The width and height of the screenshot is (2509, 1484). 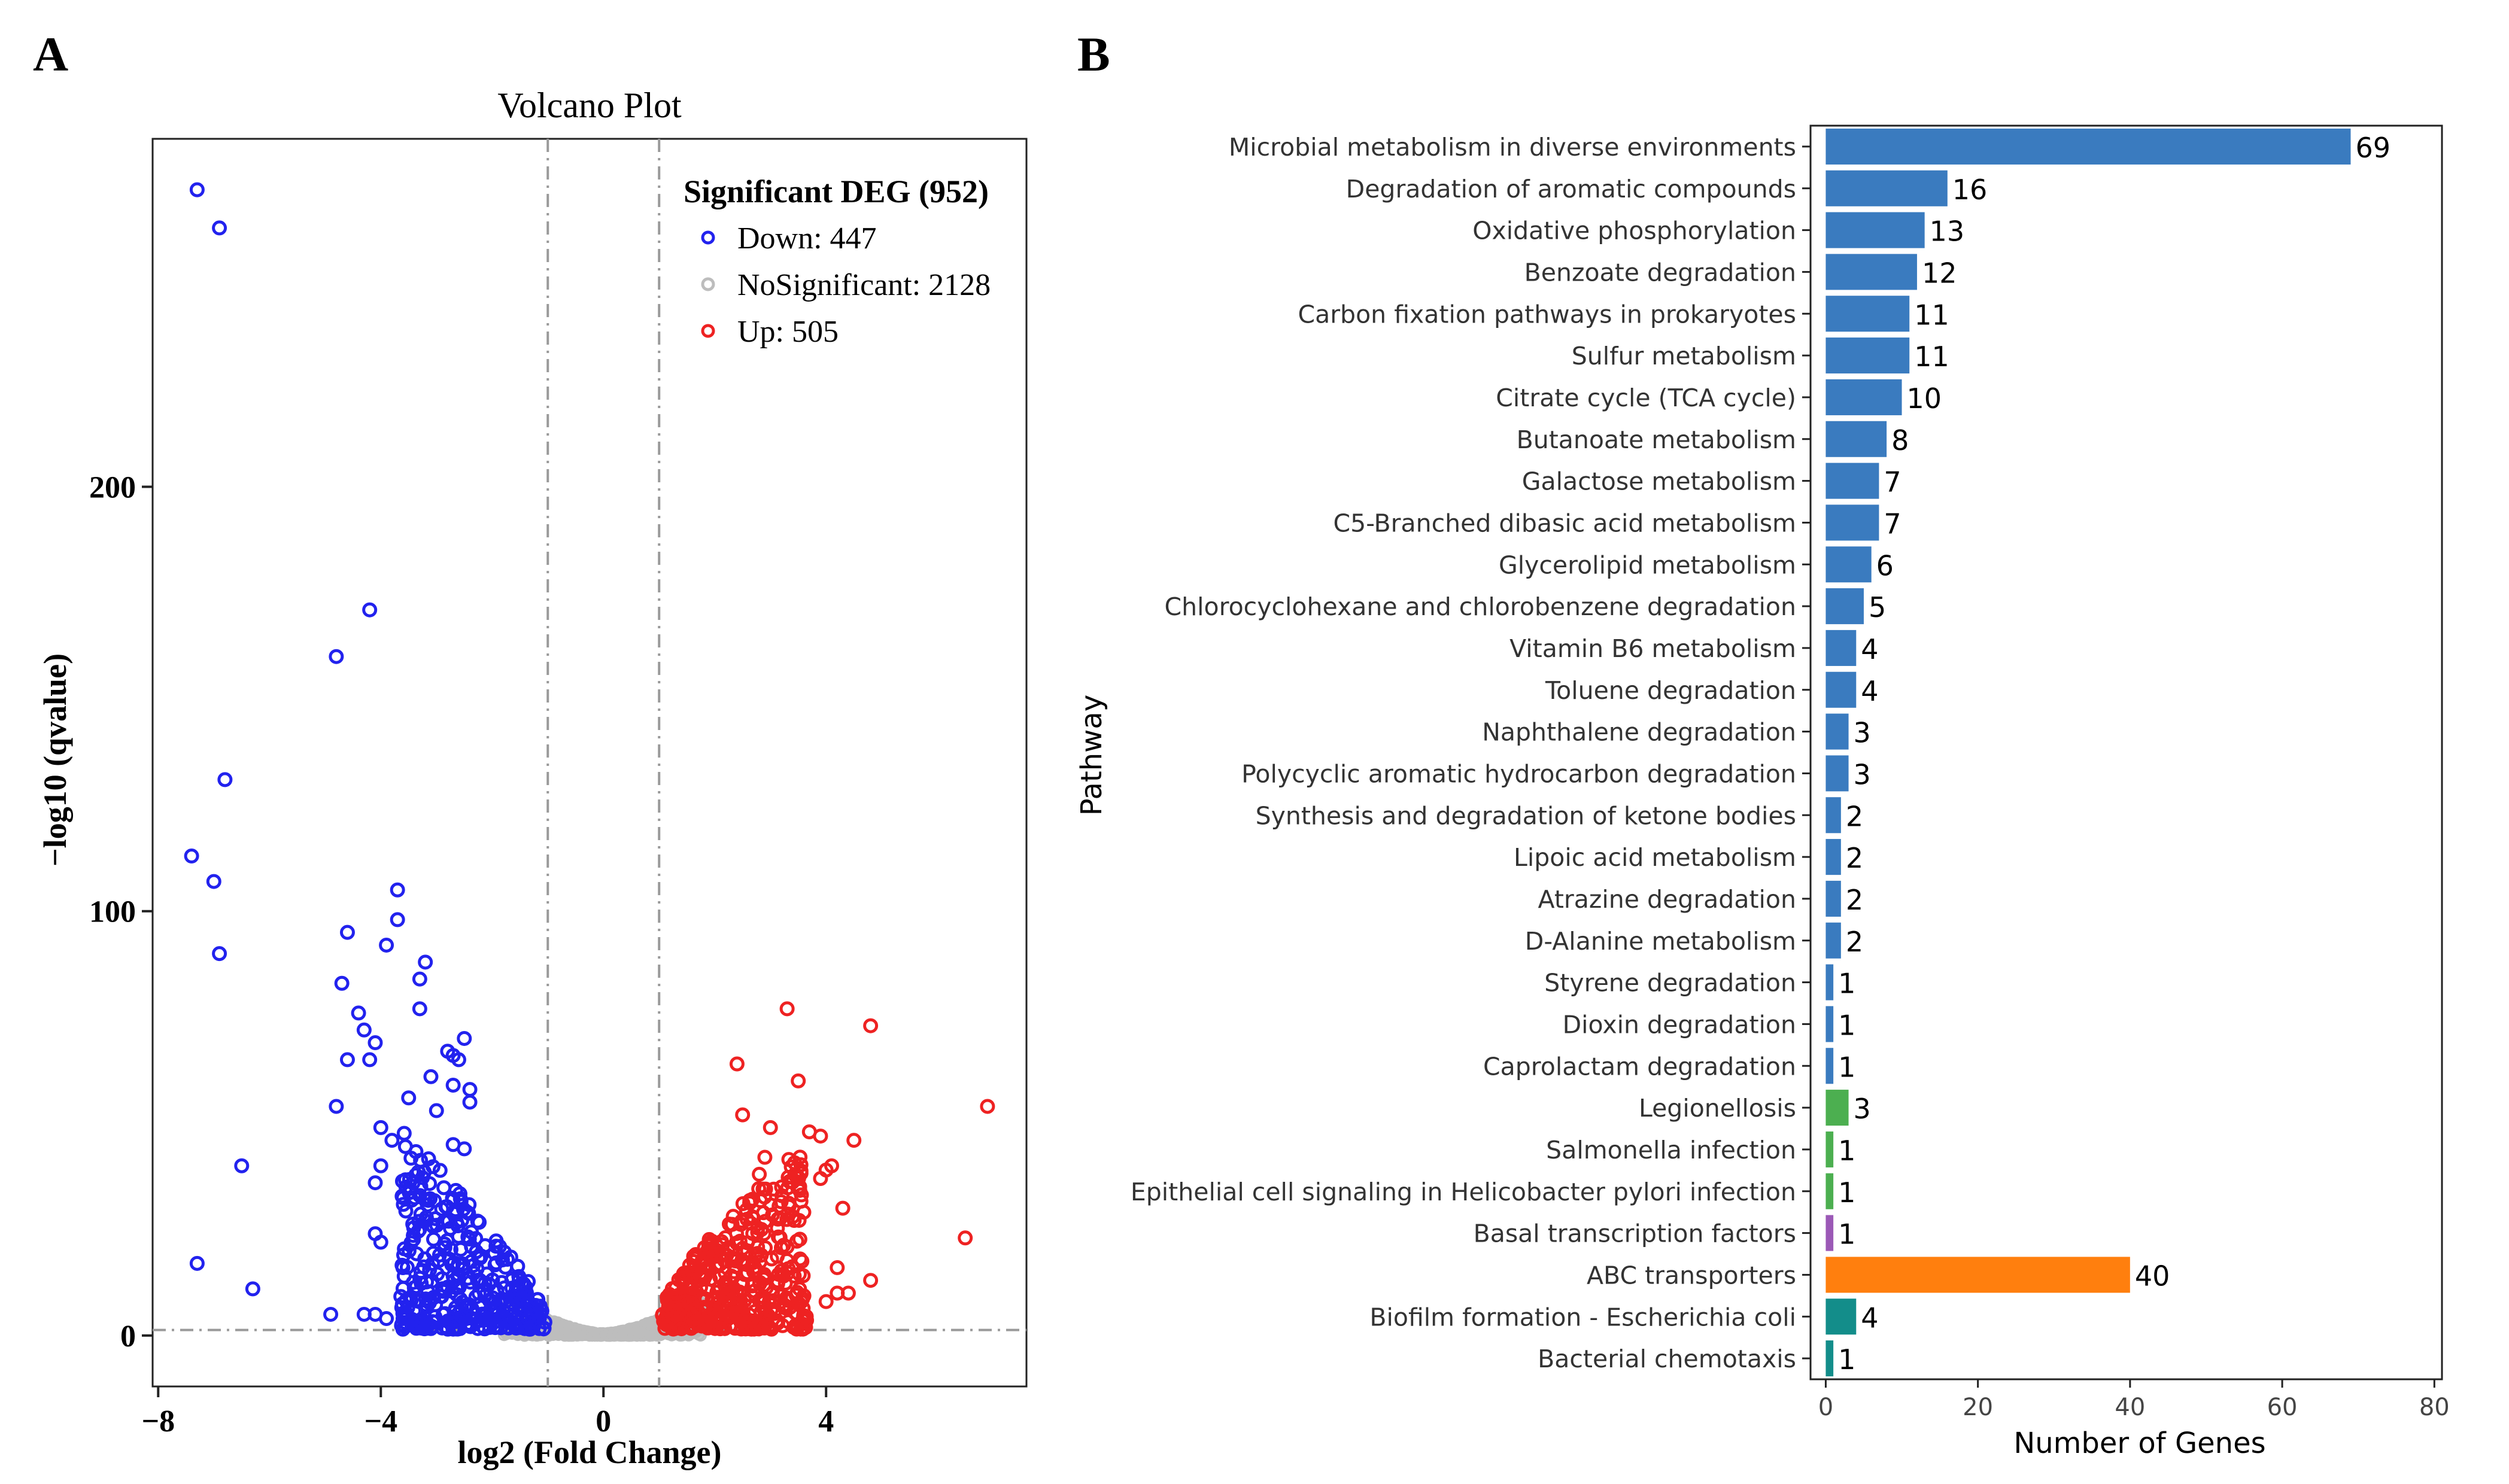 I want to click on panel-b-label: B, so click(x=1093, y=54).